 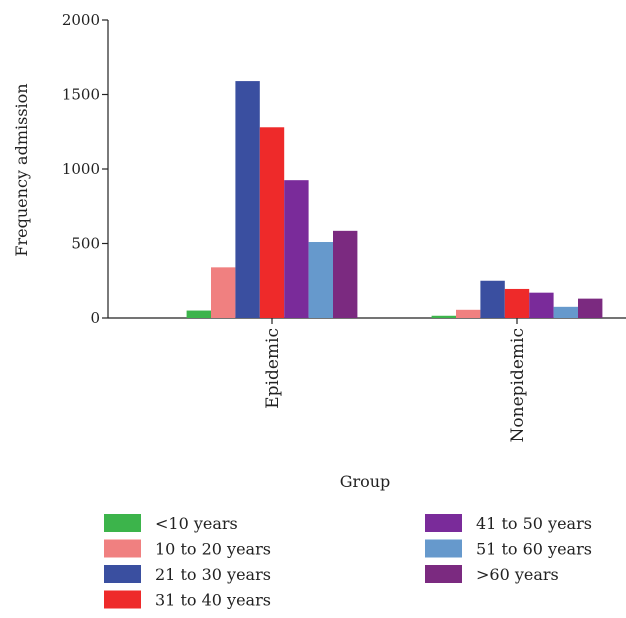 I want to click on legend-label: <10 years, so click(x=196, y=523).